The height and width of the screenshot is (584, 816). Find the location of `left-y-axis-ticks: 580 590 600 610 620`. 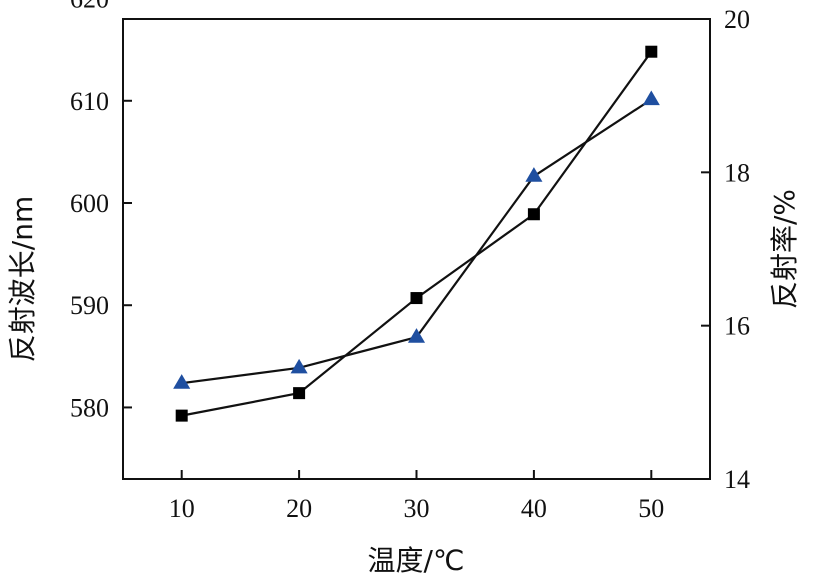

left-y-axis-ticks: 580 590 600 610 620 is located at coordinates (101, 211).